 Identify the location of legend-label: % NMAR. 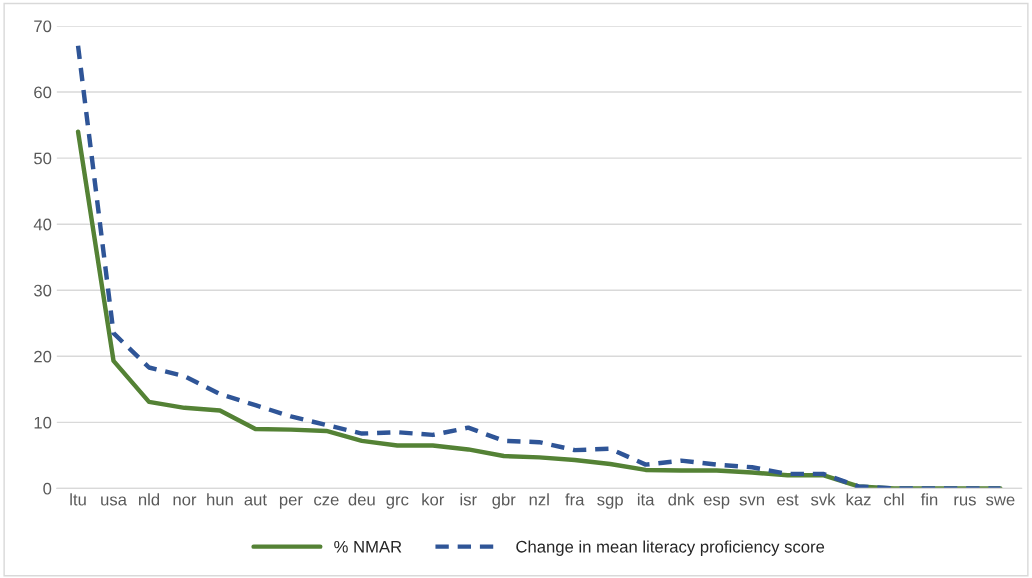
(368, 546).